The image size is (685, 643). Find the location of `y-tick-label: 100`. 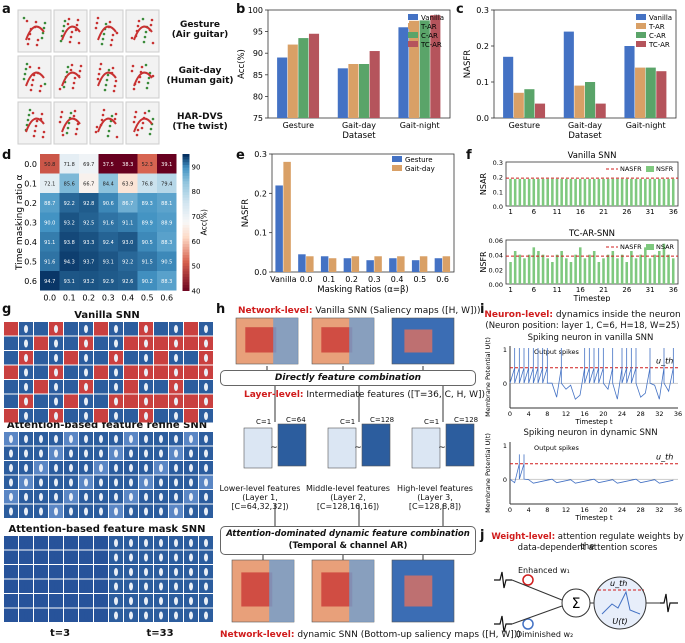

y-tick-label: 100 is located at coordinates (255, 10).